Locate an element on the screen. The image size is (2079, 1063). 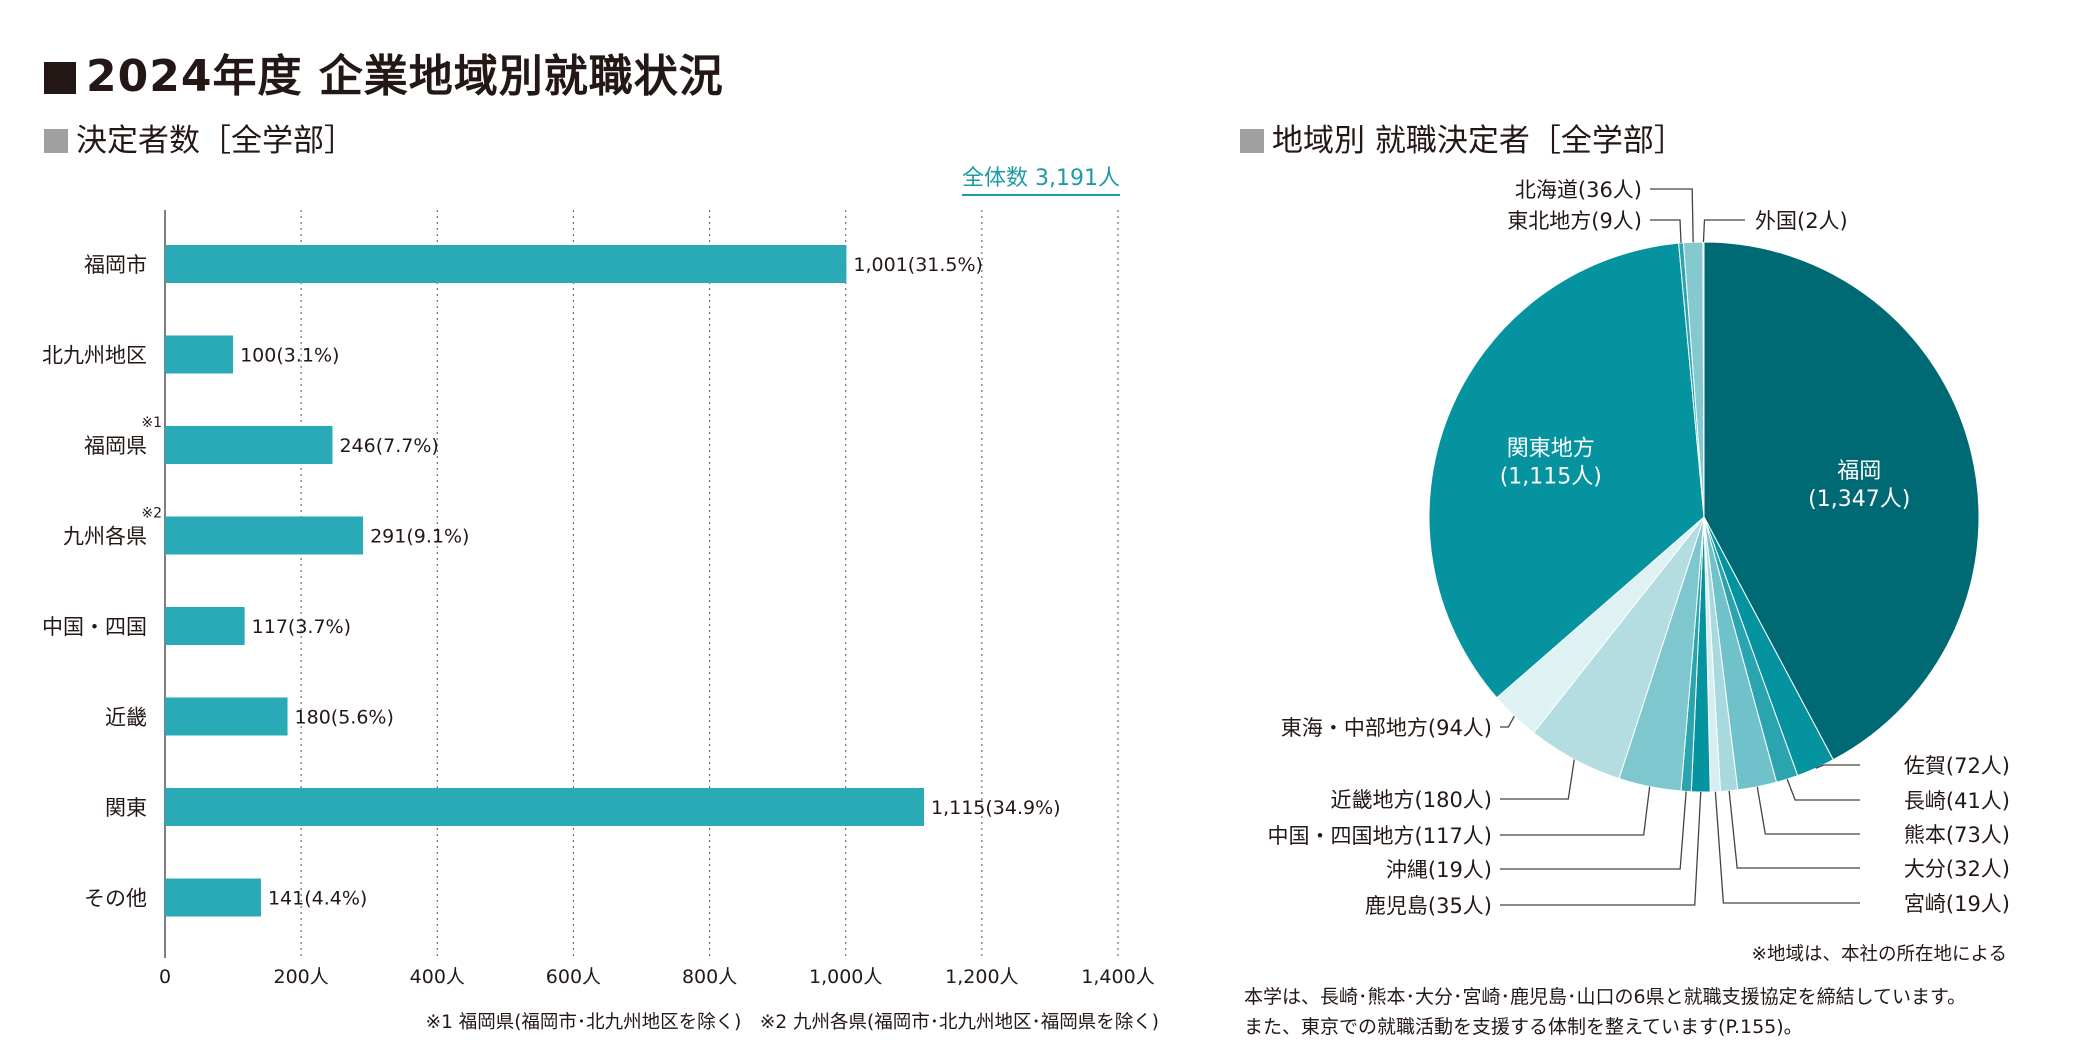
pie-section-title: 地域別 就職決定者［全学部］ is located at coordinates (1462, 137).